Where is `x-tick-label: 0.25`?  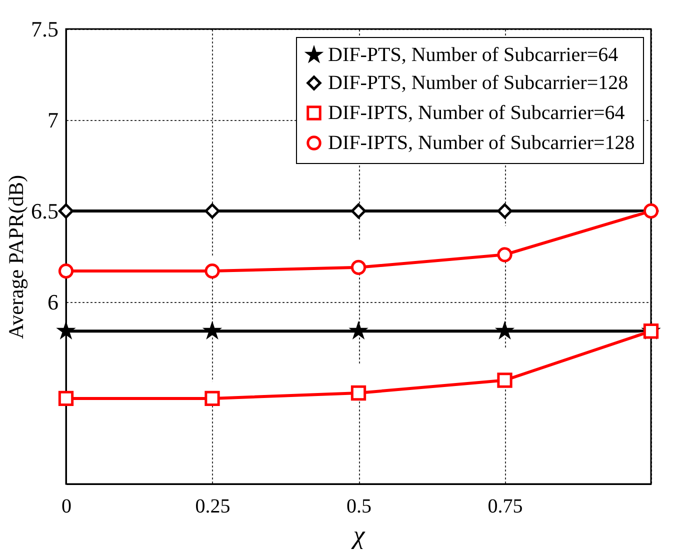 x-tick-label: 0.25 is located at coordinates (212, 507).